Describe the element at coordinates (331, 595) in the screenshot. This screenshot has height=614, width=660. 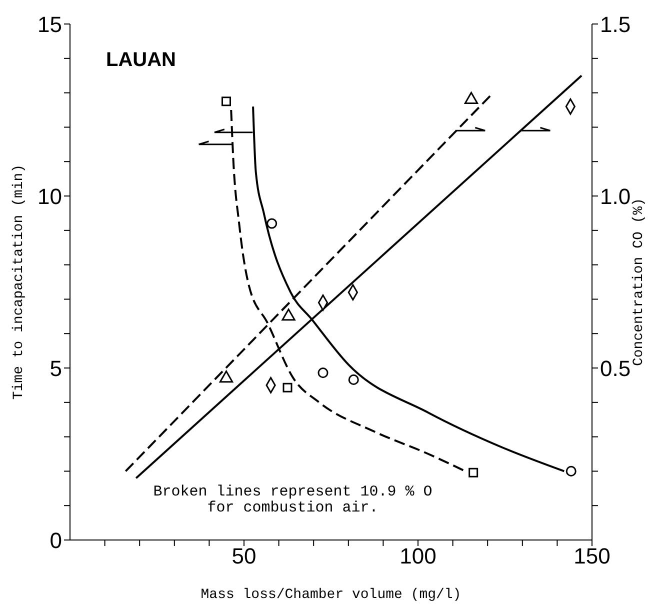
I see `x-axis-title: Mass loss/Chamber volume (mg/l)` at that location.